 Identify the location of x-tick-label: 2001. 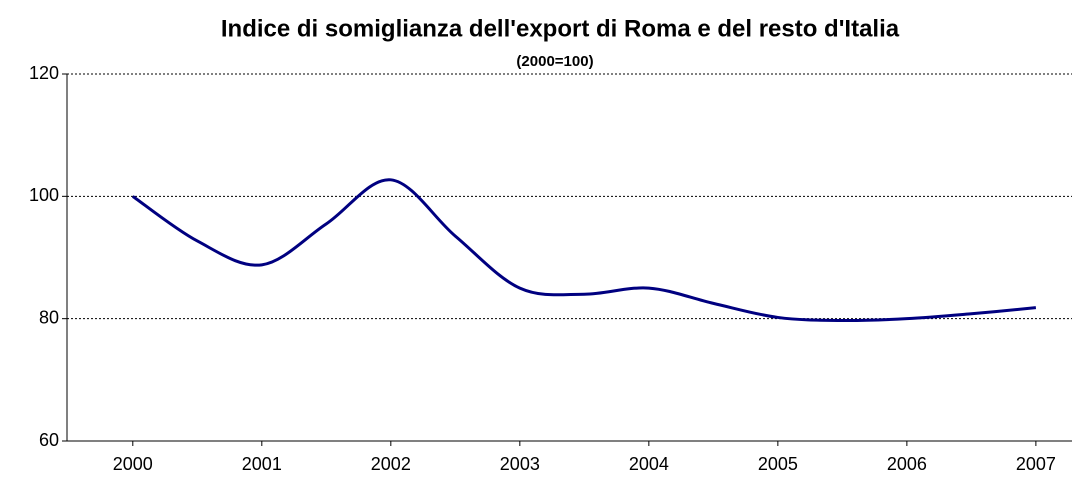
(262, 464).